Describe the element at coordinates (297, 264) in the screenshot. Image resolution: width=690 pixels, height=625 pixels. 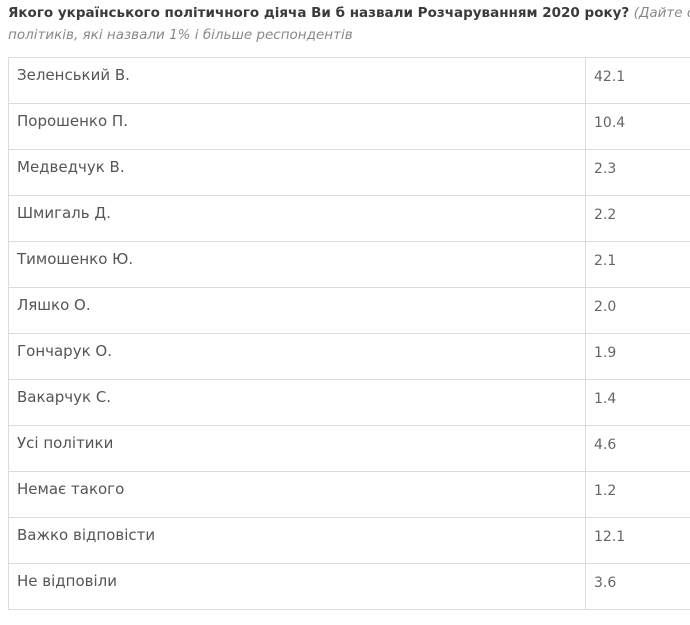
I see `row-label: Тимошенко Ю.` at that location.